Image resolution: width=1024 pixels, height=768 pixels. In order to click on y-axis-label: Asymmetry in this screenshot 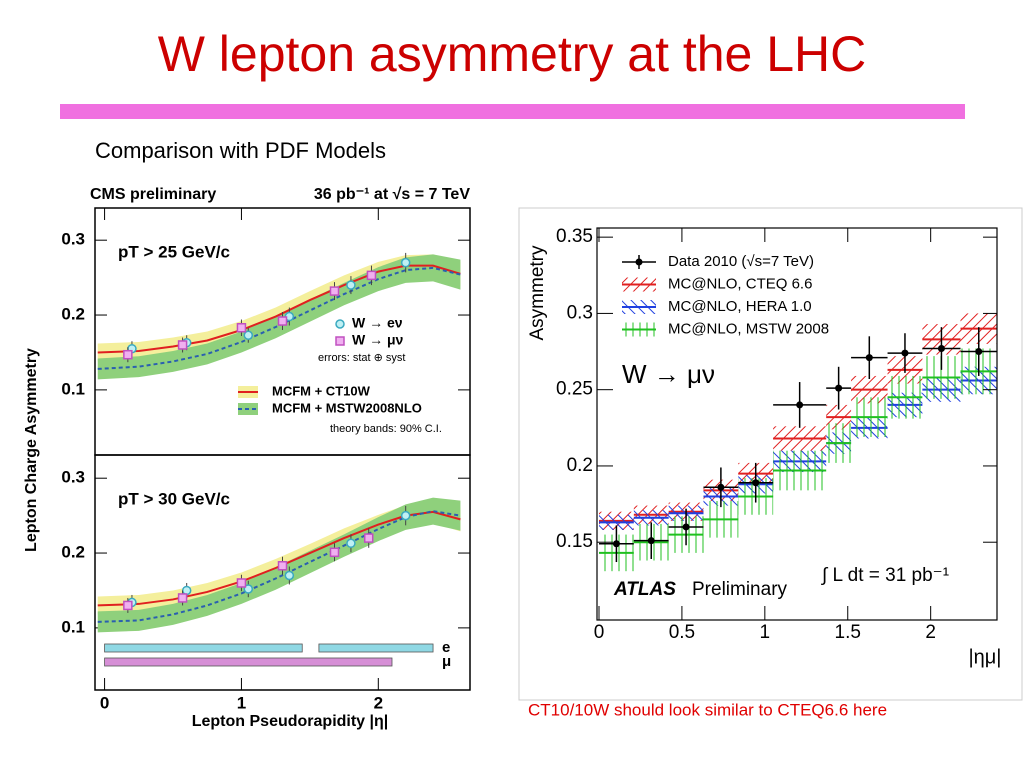, I will do `click(537, 293)`.